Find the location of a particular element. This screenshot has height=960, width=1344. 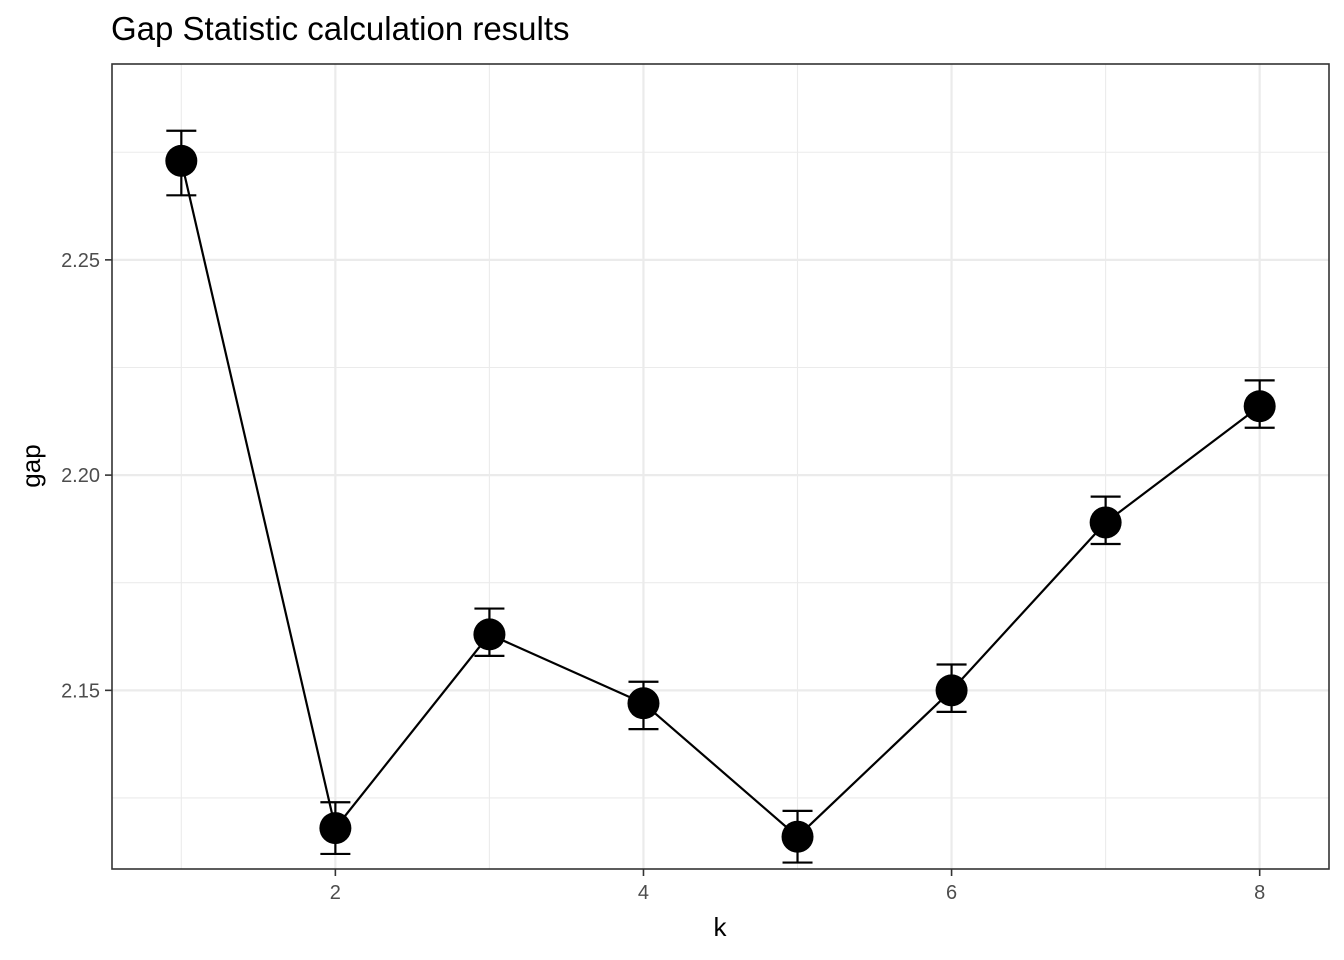

x-axis-title: k is located at coordinates (721, 927).